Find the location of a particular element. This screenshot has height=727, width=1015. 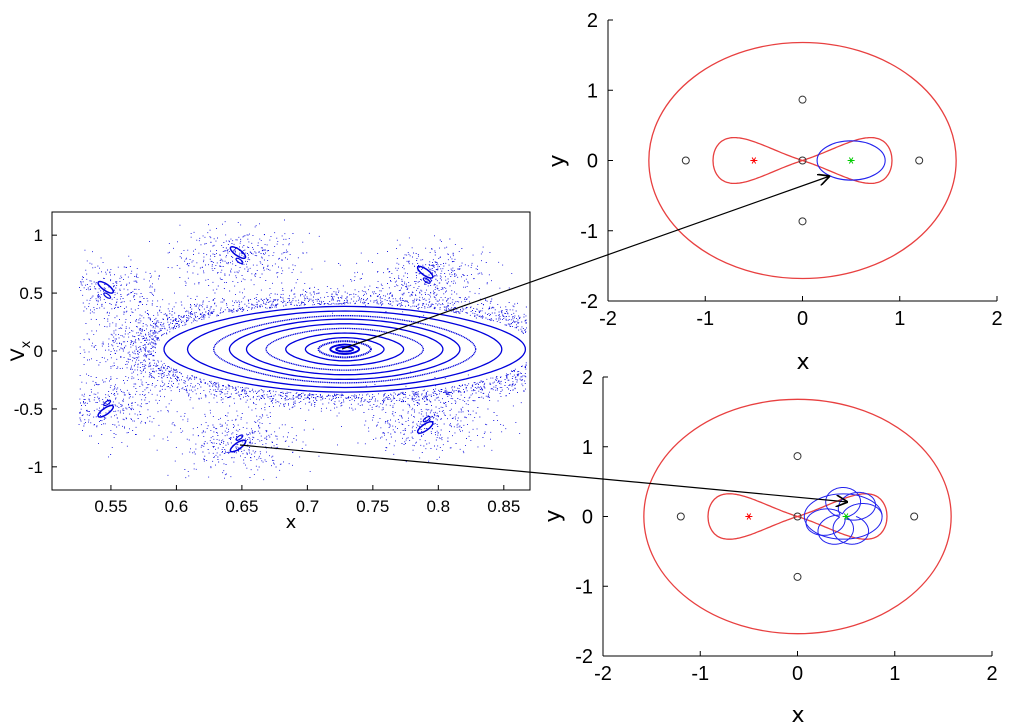

x-tick-label: -1 is located at coordinates (700, 674).